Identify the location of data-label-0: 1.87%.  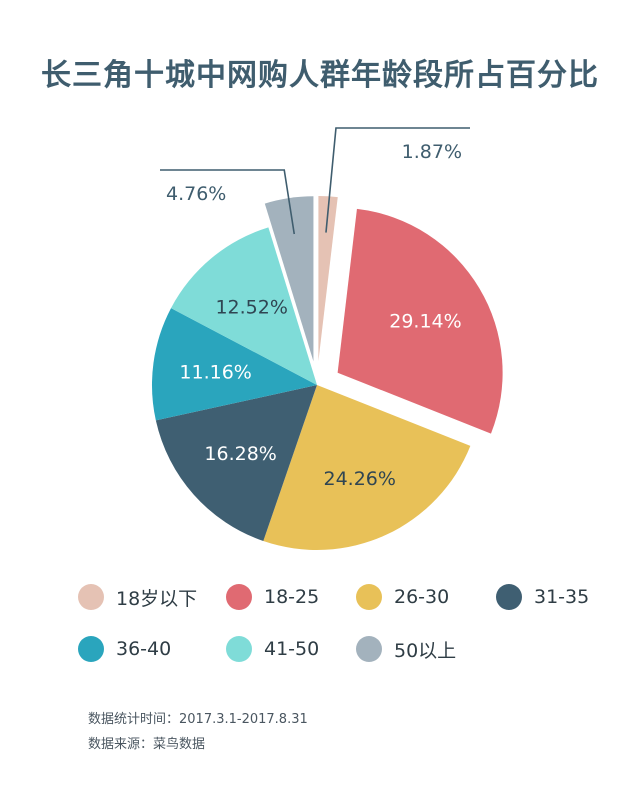
(432, 152).